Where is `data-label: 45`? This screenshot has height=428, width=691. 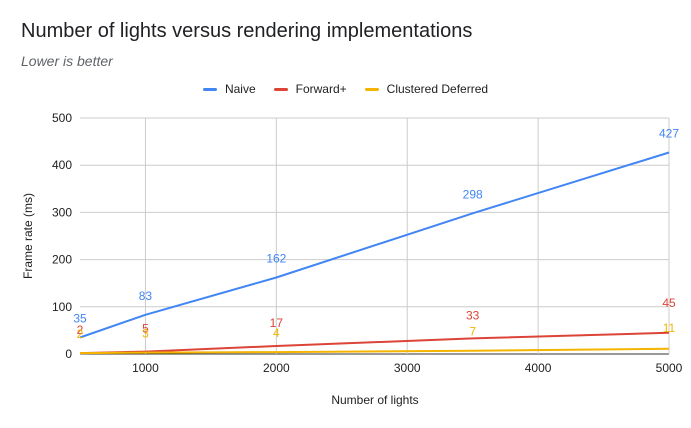
data-label: 45 is located at coordinates (669, 303).